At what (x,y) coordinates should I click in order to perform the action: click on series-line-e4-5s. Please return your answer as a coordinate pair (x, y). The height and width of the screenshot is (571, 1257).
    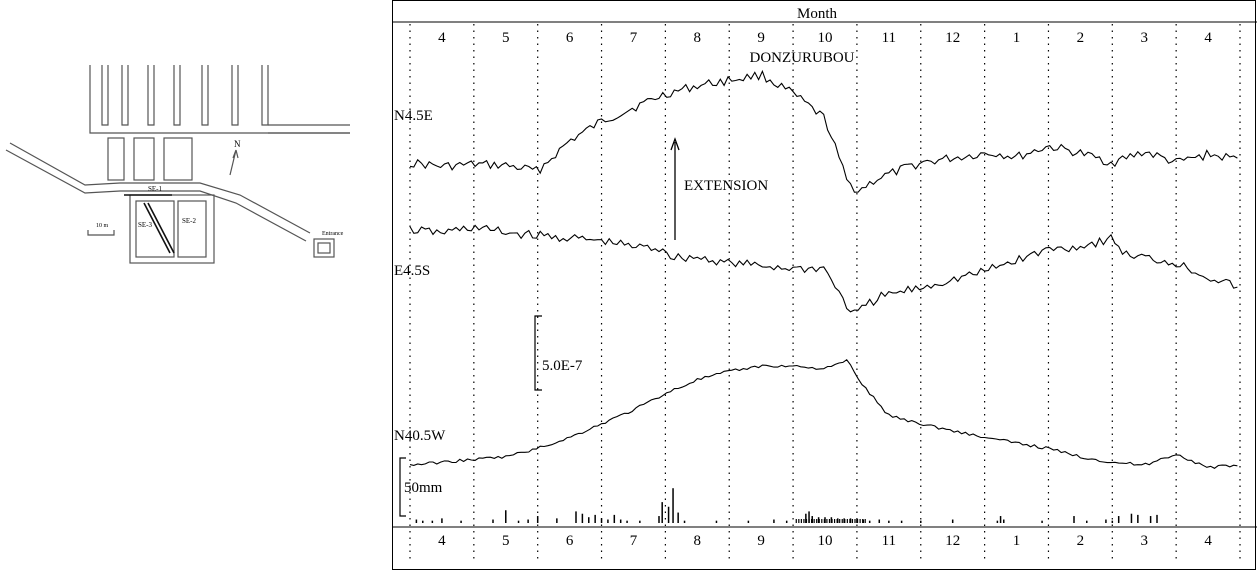
    Looking at the image, I should click on (823, 268).